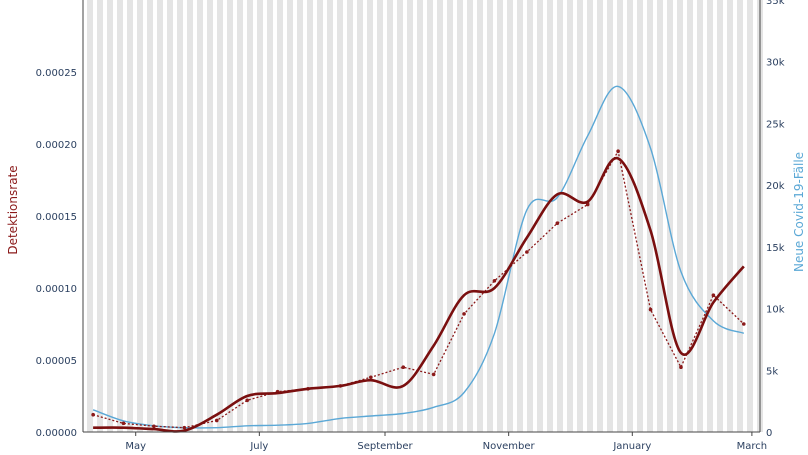  What do you see at coordinates (258, 446) in the screenshot?
I see `x-tick-label: July` at bounding box center [258, 446].